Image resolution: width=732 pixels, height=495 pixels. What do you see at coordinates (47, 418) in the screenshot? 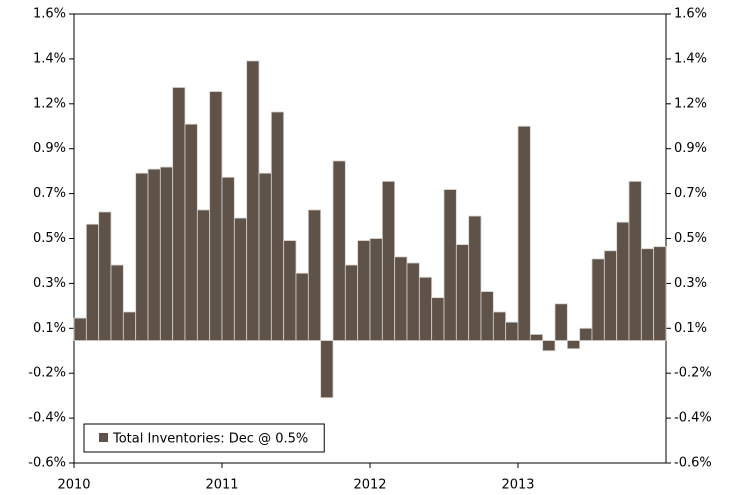
I see `y-tick-label: -0.4%` at bounding box center [47, 418].